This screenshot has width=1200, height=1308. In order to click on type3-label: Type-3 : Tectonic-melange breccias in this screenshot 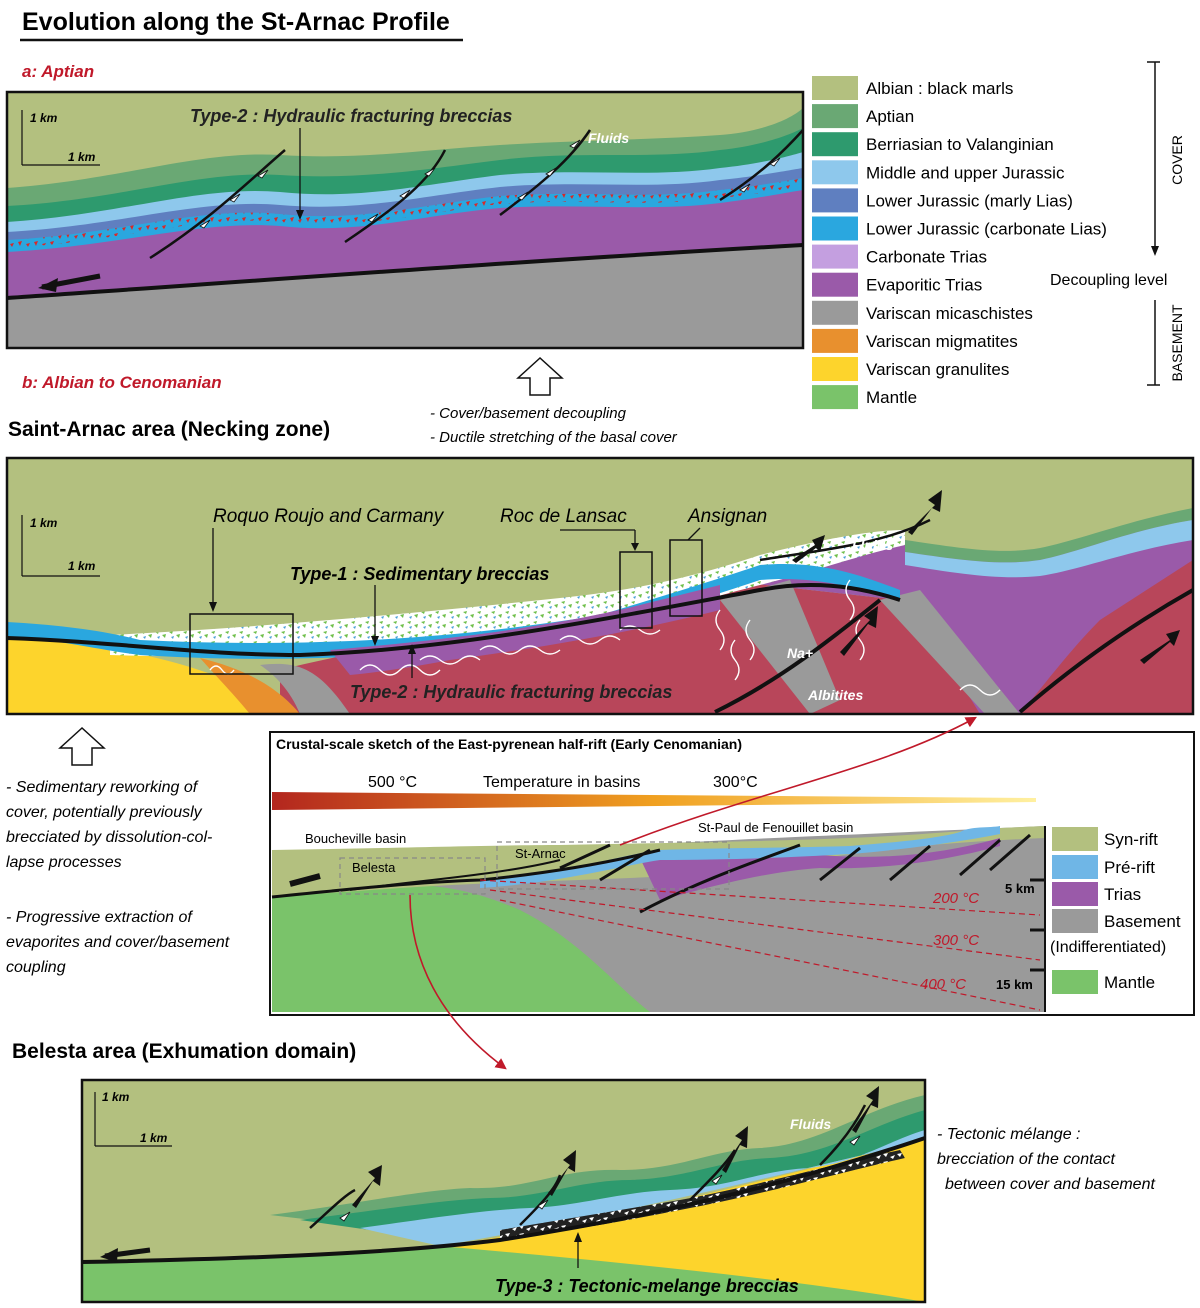, I will do `click(647, 1286)`.